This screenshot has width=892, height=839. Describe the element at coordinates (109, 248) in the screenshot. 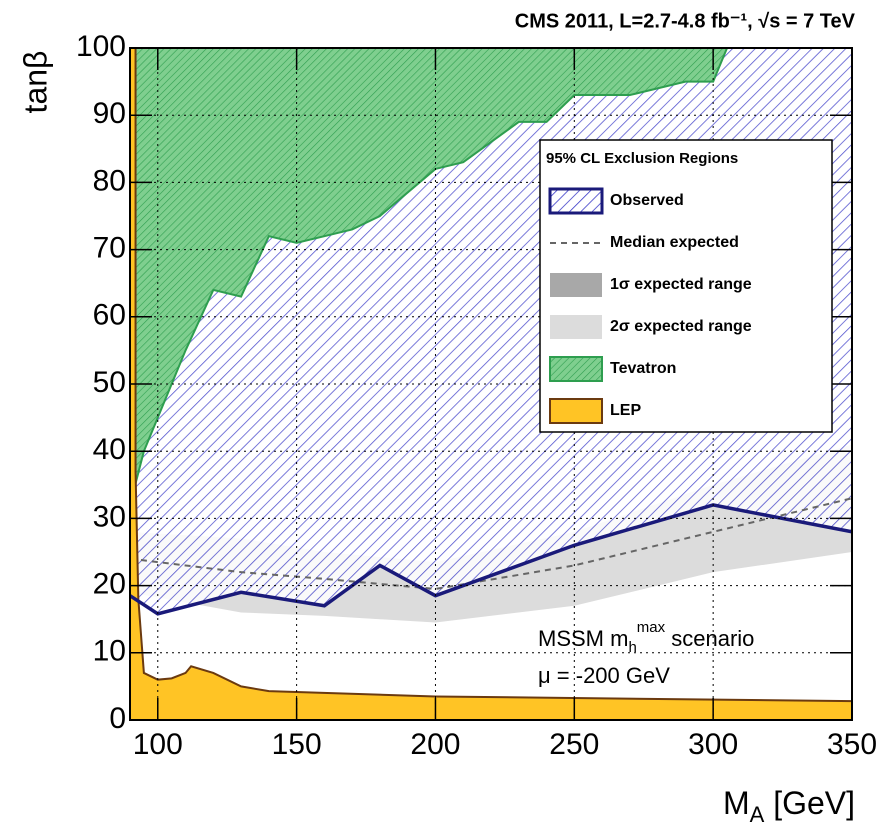

I see `y-tick-label: 70` at that location.